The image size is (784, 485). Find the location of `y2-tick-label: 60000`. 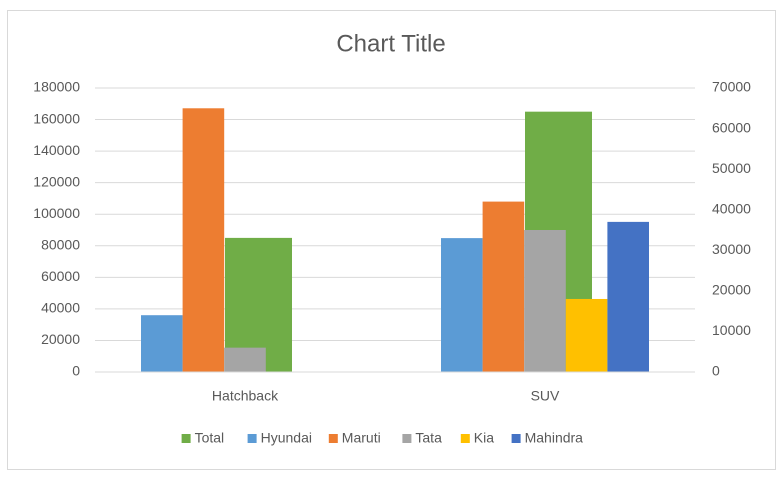

y2-tick-label: 60000 is located at coordinates (731, 127).